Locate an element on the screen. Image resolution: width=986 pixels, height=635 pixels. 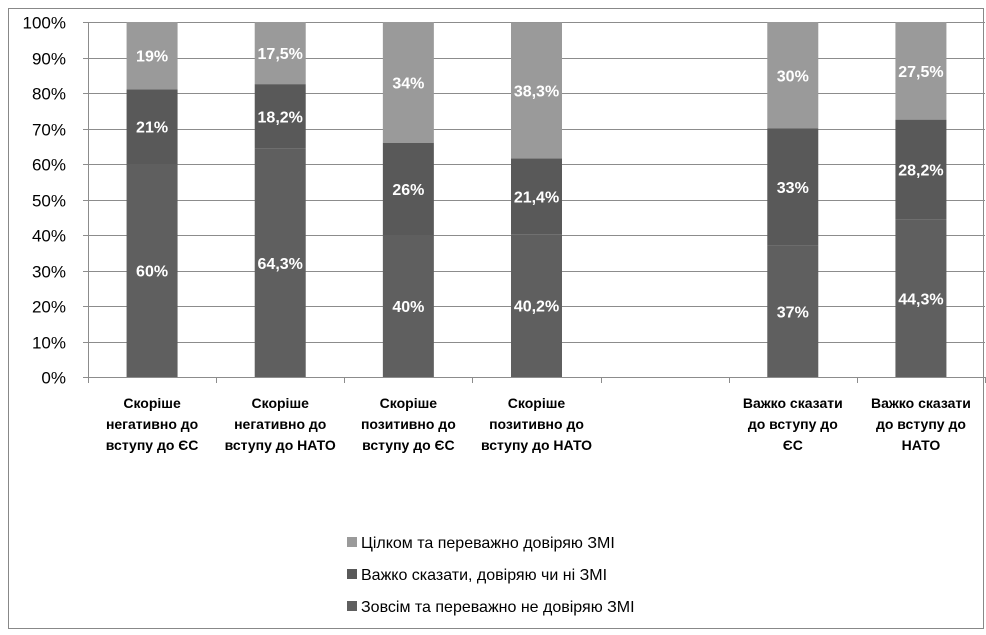
data-label: 17,5% is located at coordinates (280, 54).